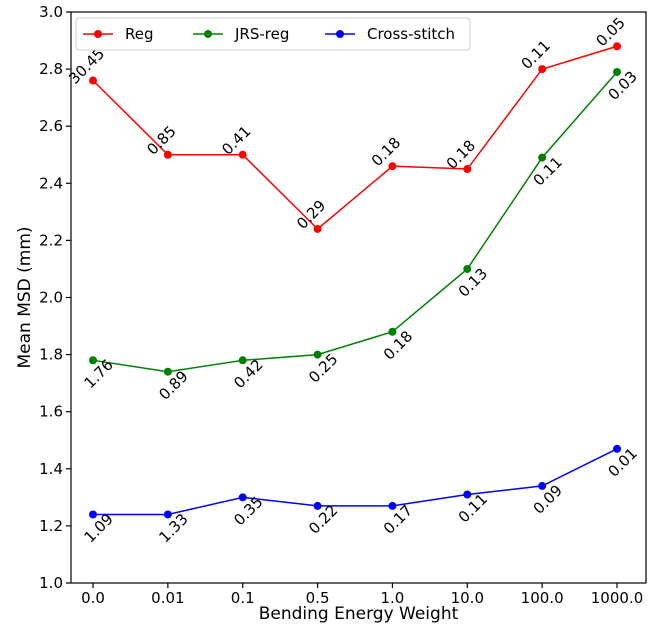 The height and width of the screenshot is (627, 656). What do you see at coordinates (51, 469) in the screenshot?
I see `y-tick-label: 1.4` at bounding box center [51, 469].